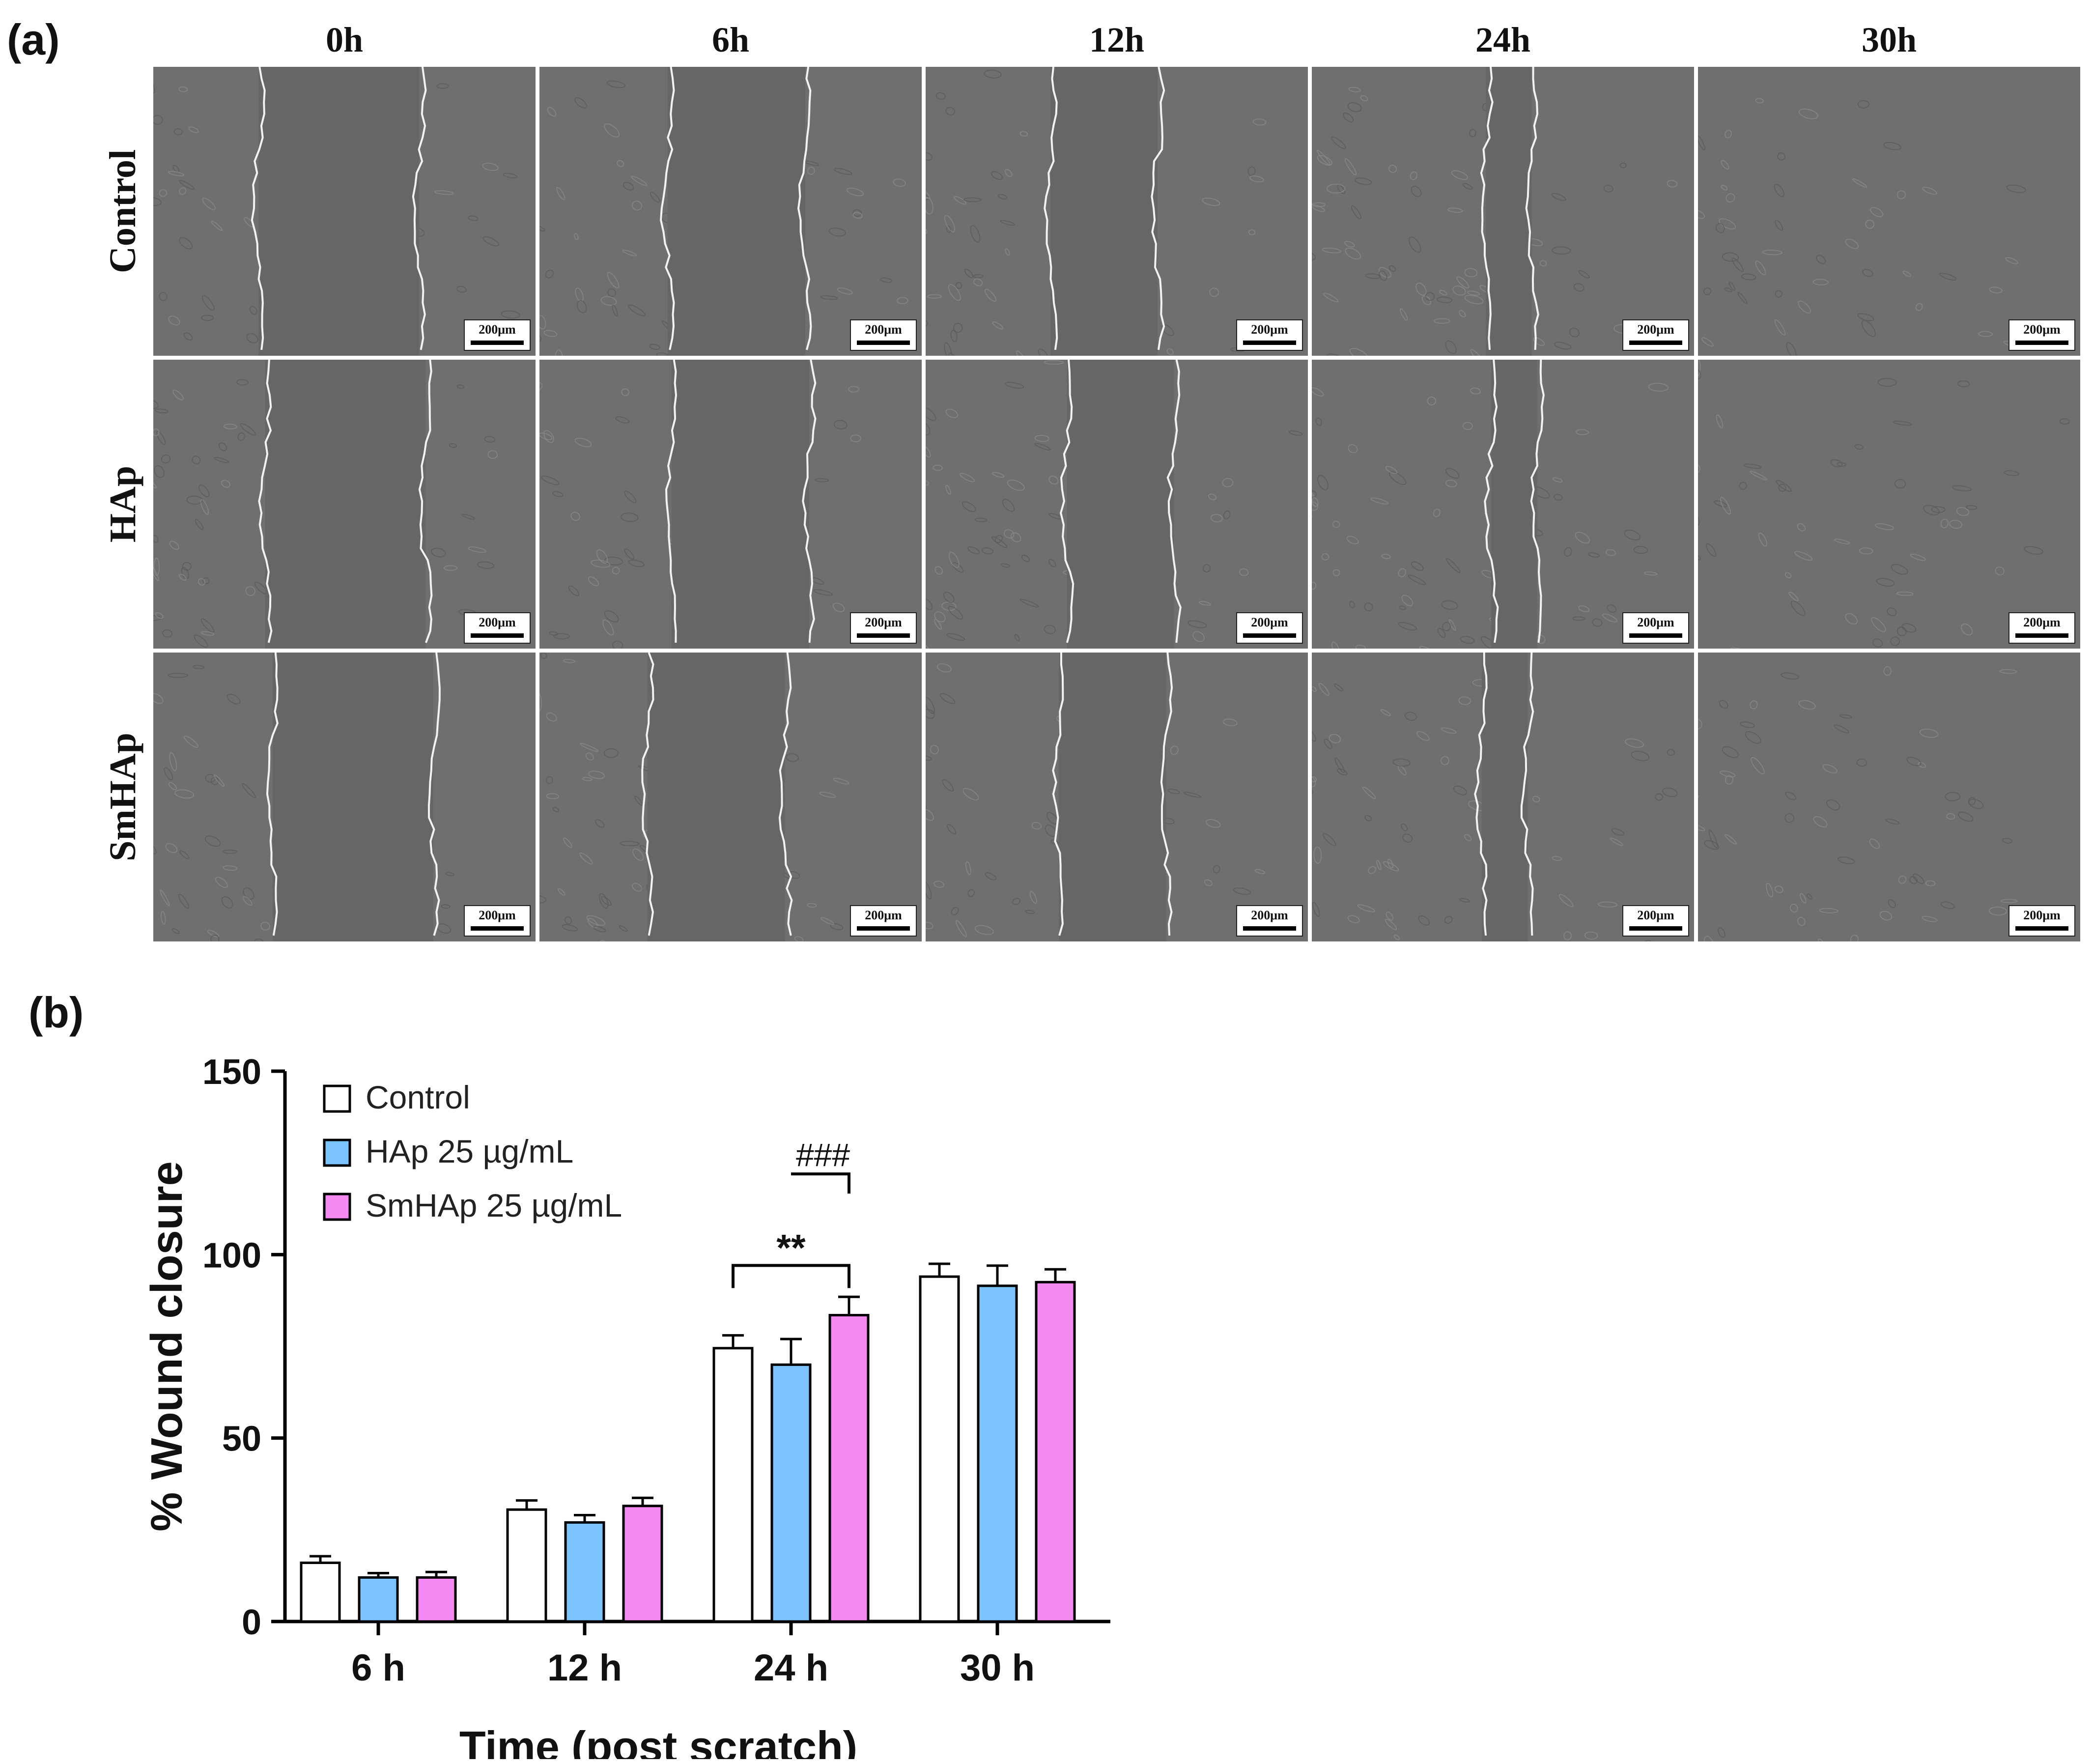 The width and height of the screenshot is (2093, 1764). Describe the element at coordinates (231, 1255) in the screenshot. I see `y-tick-label: 100` at that location.